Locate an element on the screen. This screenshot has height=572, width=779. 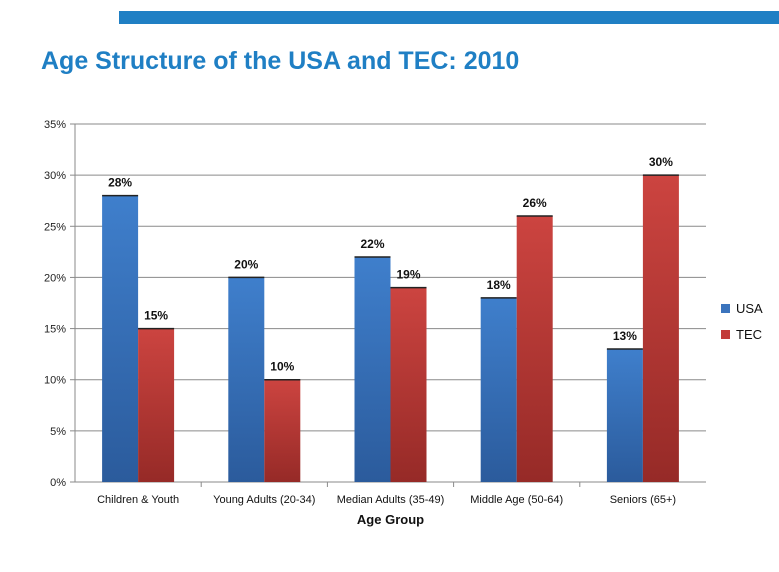
data-label-tec: 10% is located at coordinates (282, 367).